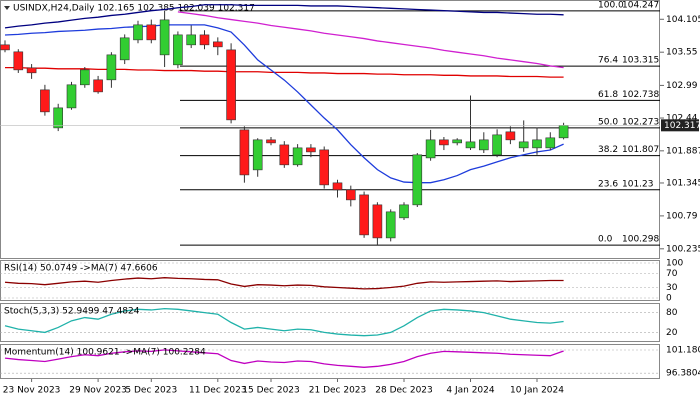 The width and height of the screenshot is (700, 400). I want to click on x-tick-label: 5 Dec 2023, so click(151, 391).